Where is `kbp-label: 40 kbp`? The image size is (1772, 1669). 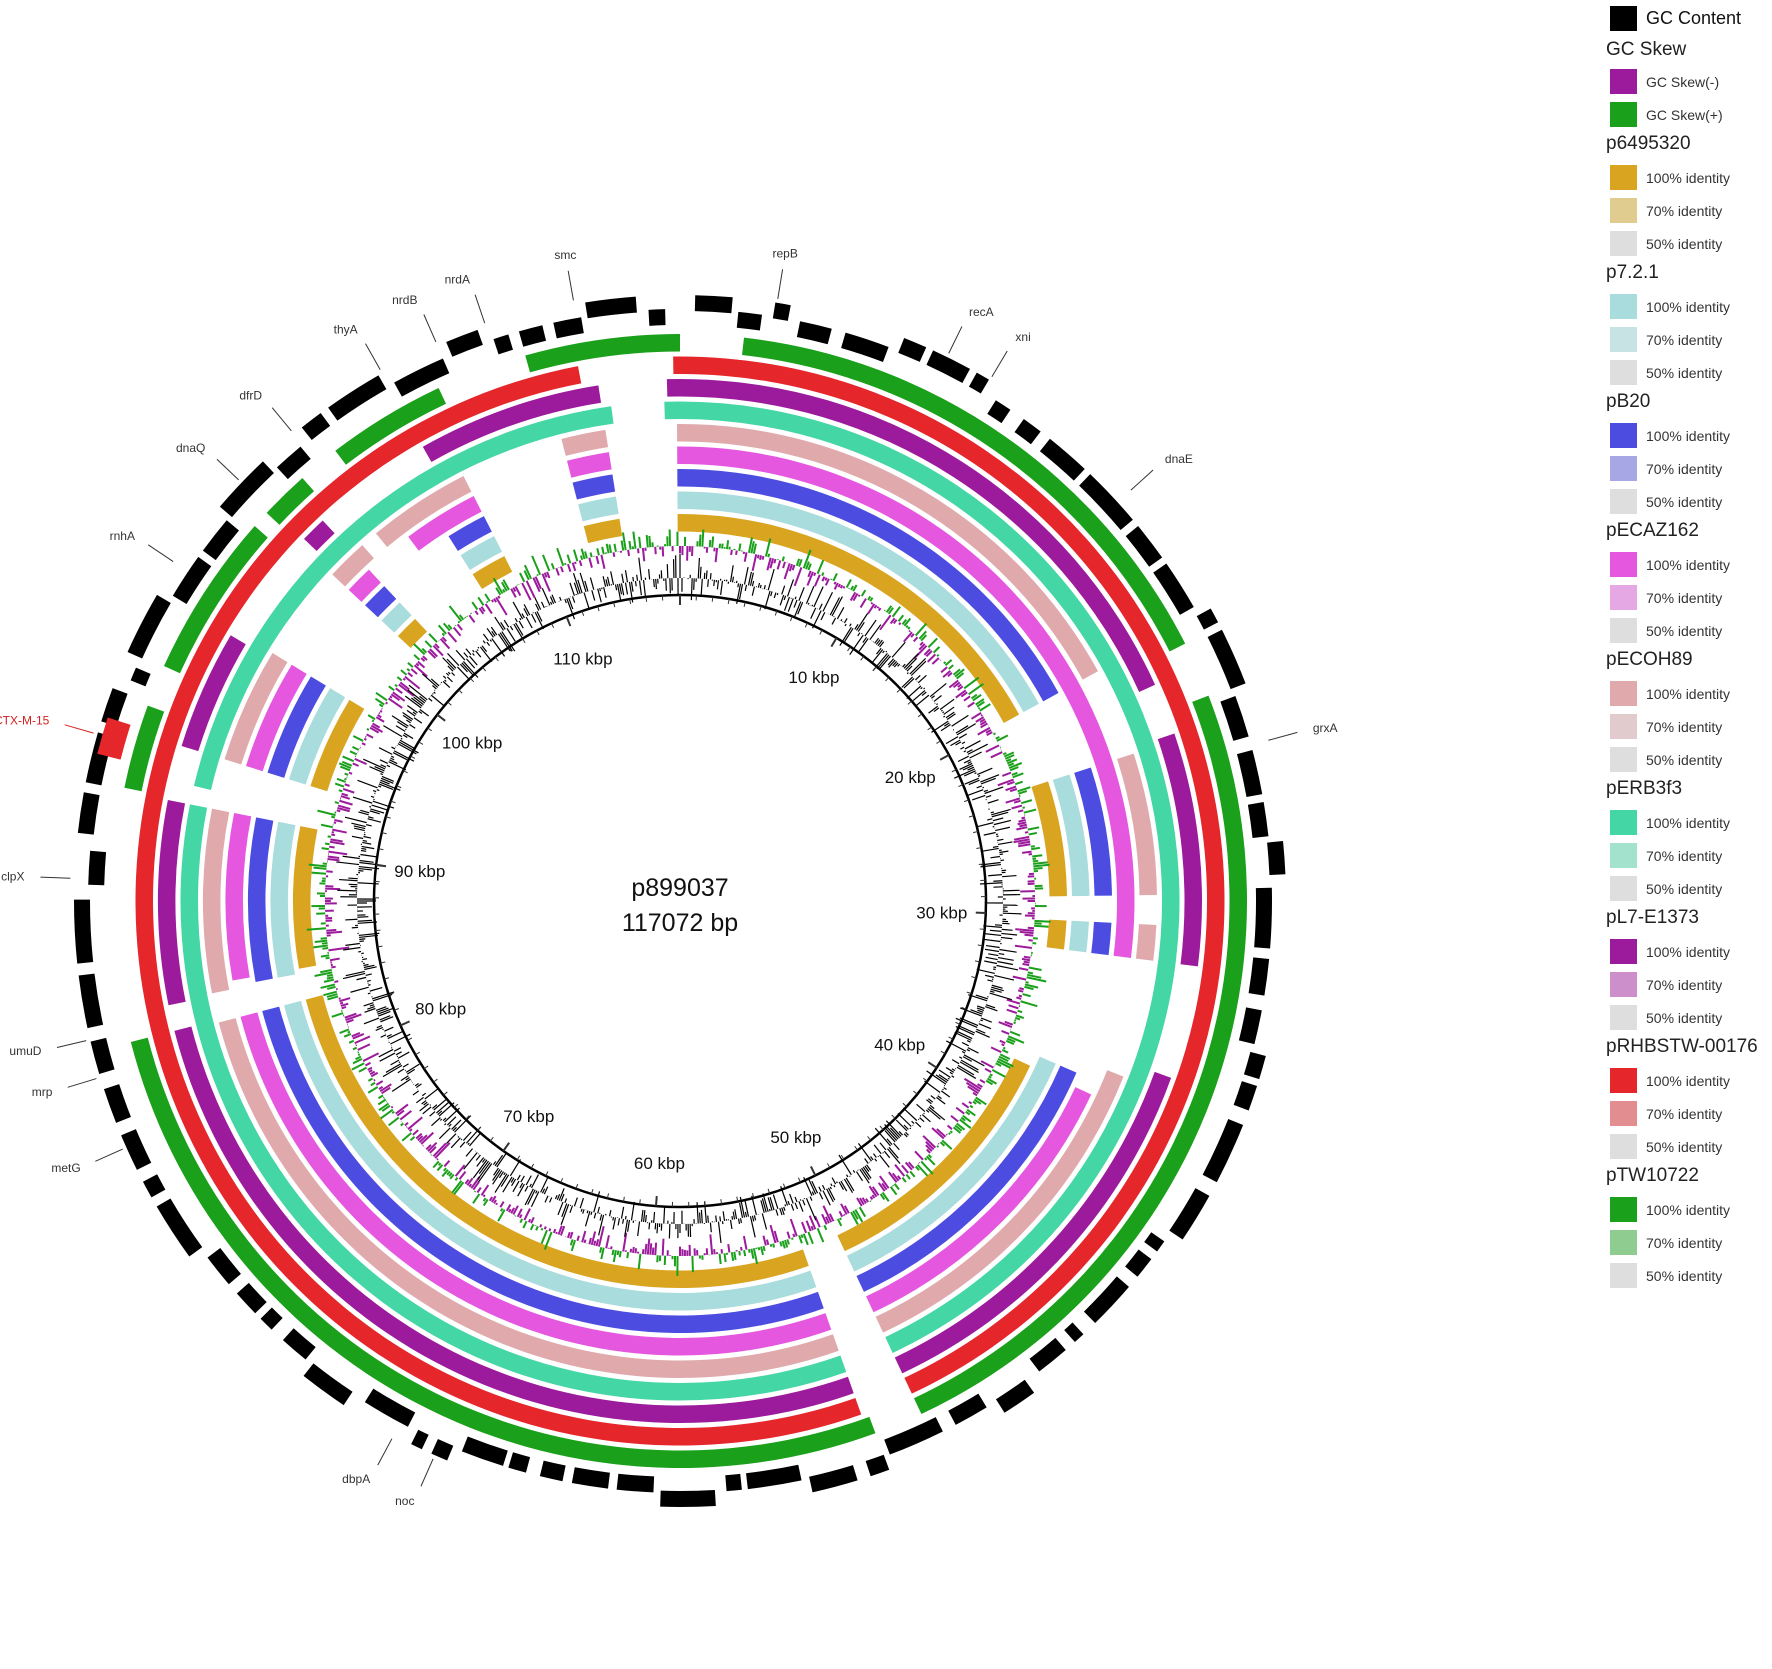
kbp-label: 40 kbp is located at coordinates (899, 1045).